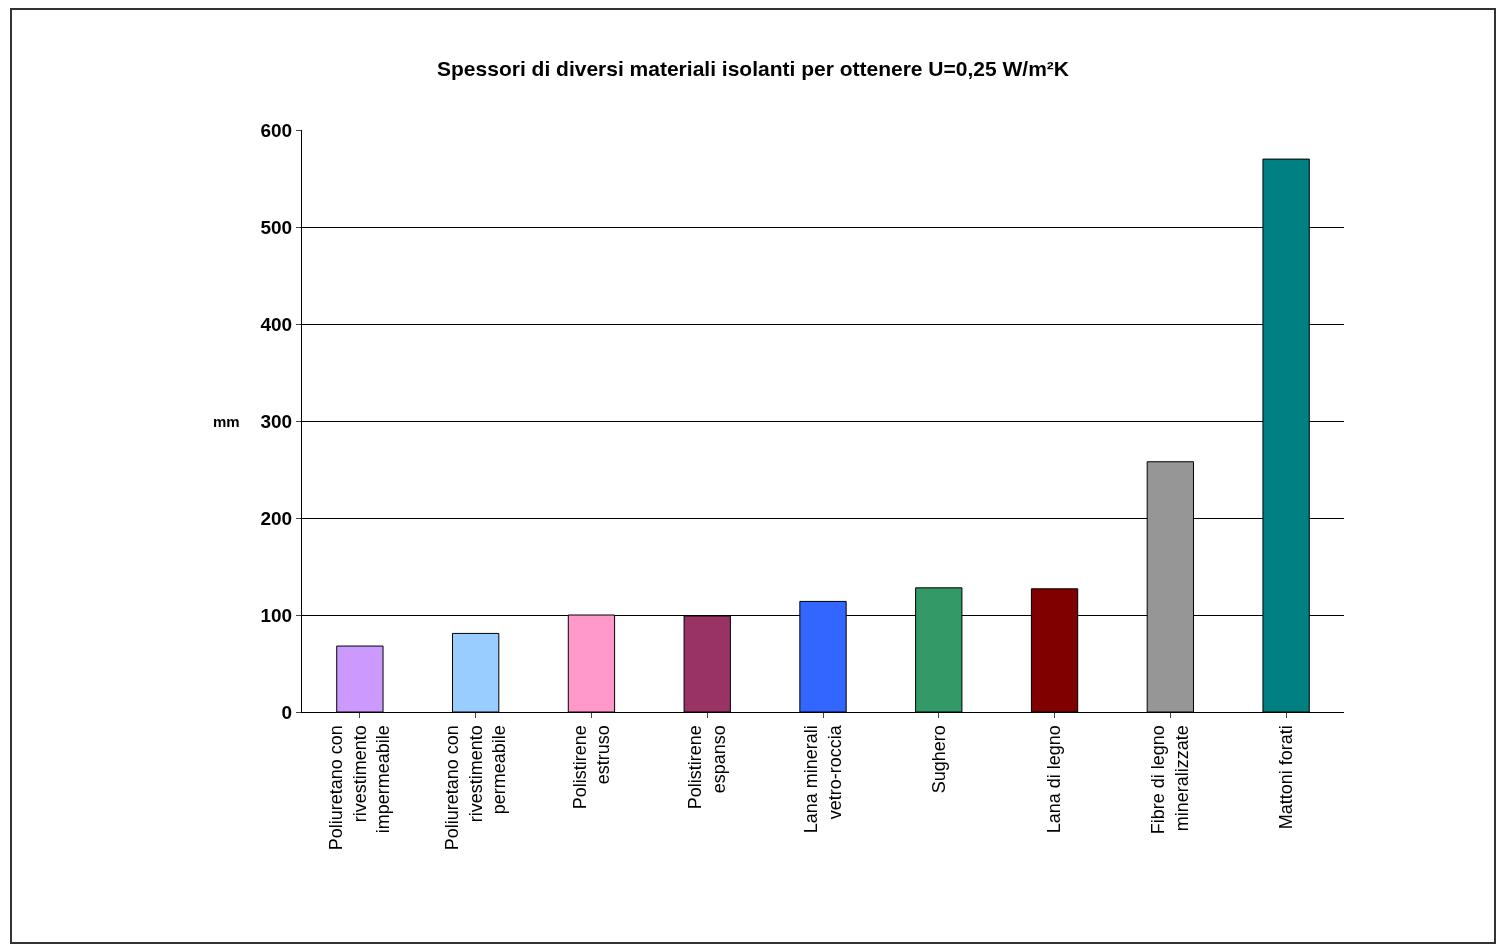 The image size is (1506, 949). Describe the element at coordinates (1054, 779) in the screenshot. I see `x-tick-label: Lana di legno` at that location.